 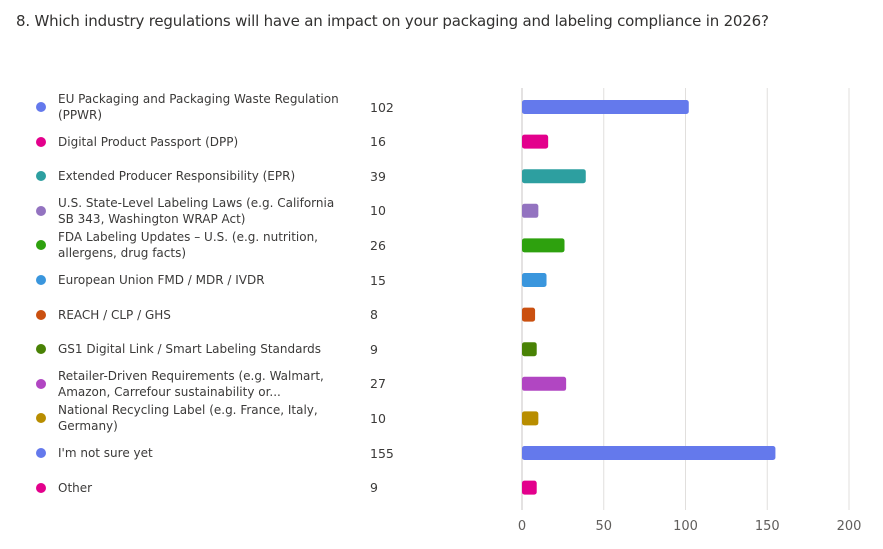 What do you see at coordinates (226, 453) in the screenshot?
I see `legend-item: I'm not sure yet 155` at bounding box center [226, 453].